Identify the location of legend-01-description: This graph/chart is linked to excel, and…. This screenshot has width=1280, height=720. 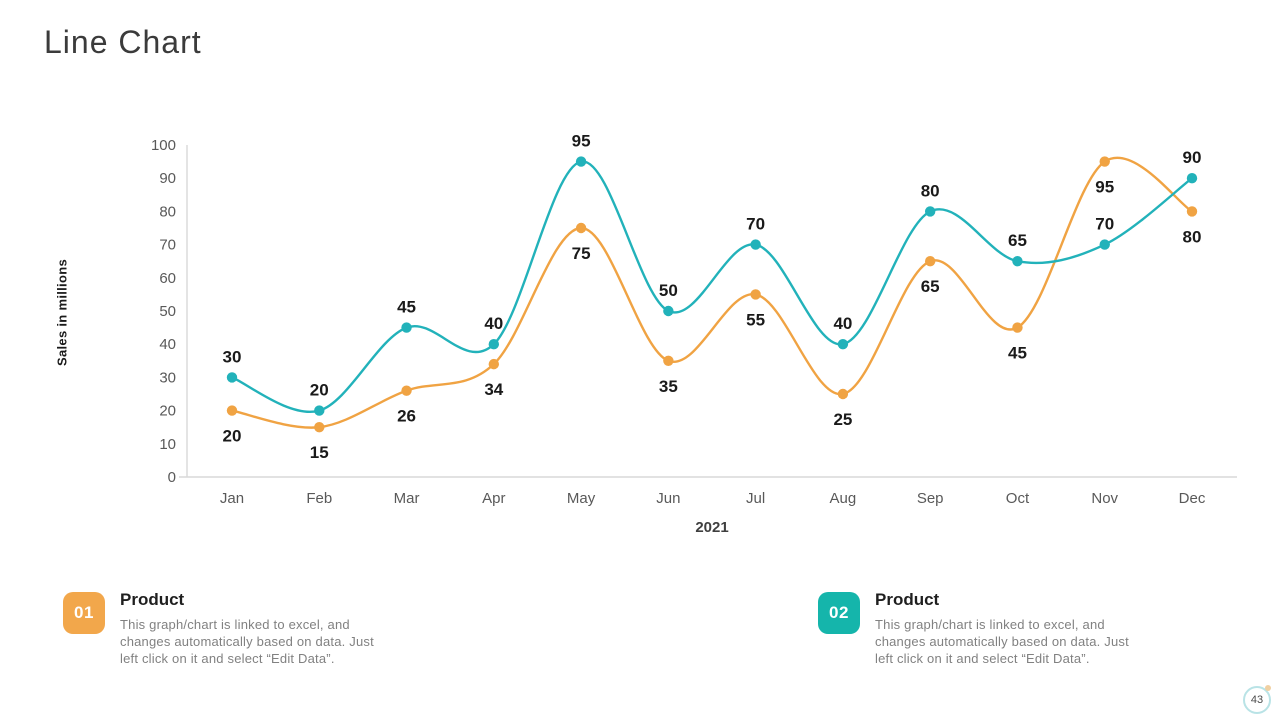
(277, 641).